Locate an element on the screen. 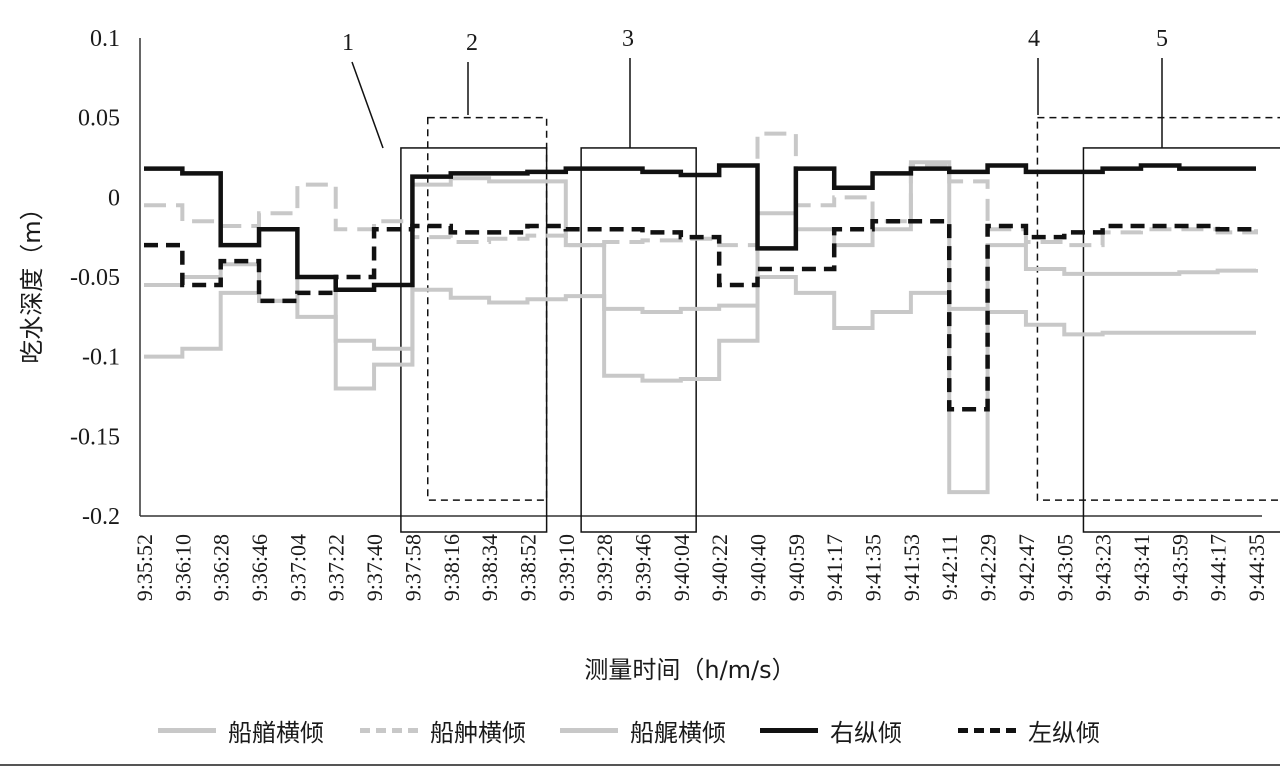 The height and width of the screenshot is (769, 1280). annotation-label: 4 is located at coordinates (1034, 39).